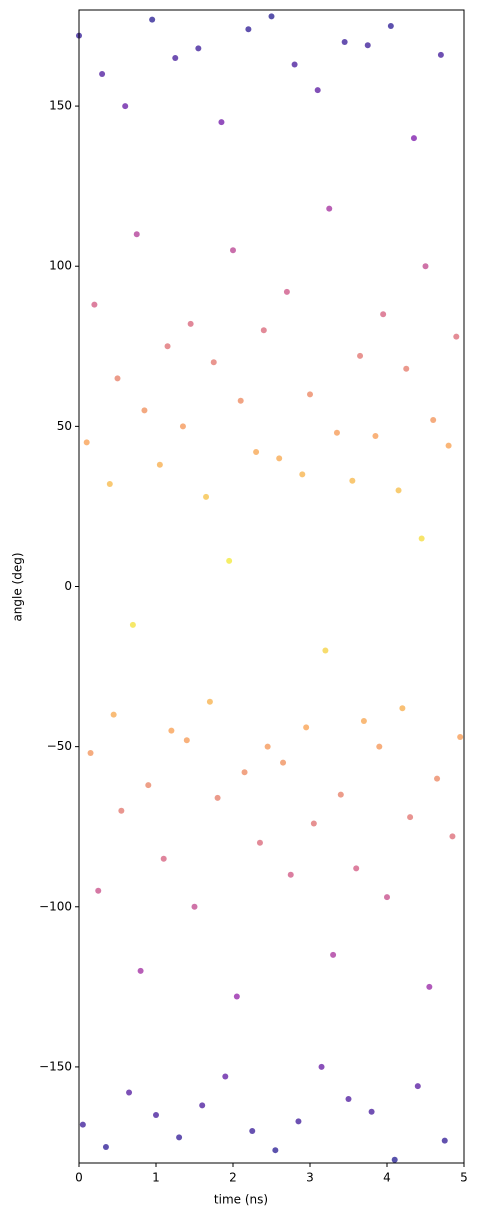 This screenshot has height=1222, width=479. What do you see at coordinates (18, 586) in the screenshot?
I see `y-axis-label: angle (deg)` at bounding box center [18, 586].